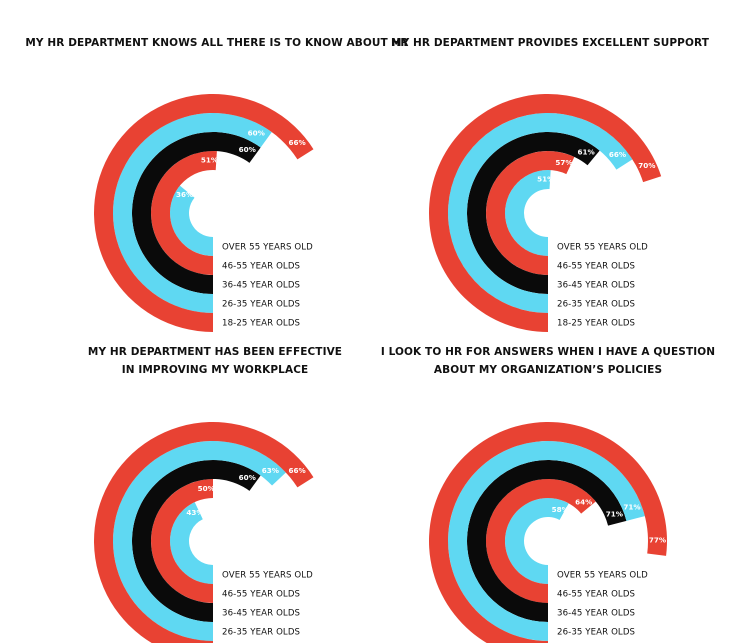 The image size is (750, 643). What do you see at coordinates (657, 540) in the screenshot?
I see `value-label: 77%` at bounding box center [657, 540].